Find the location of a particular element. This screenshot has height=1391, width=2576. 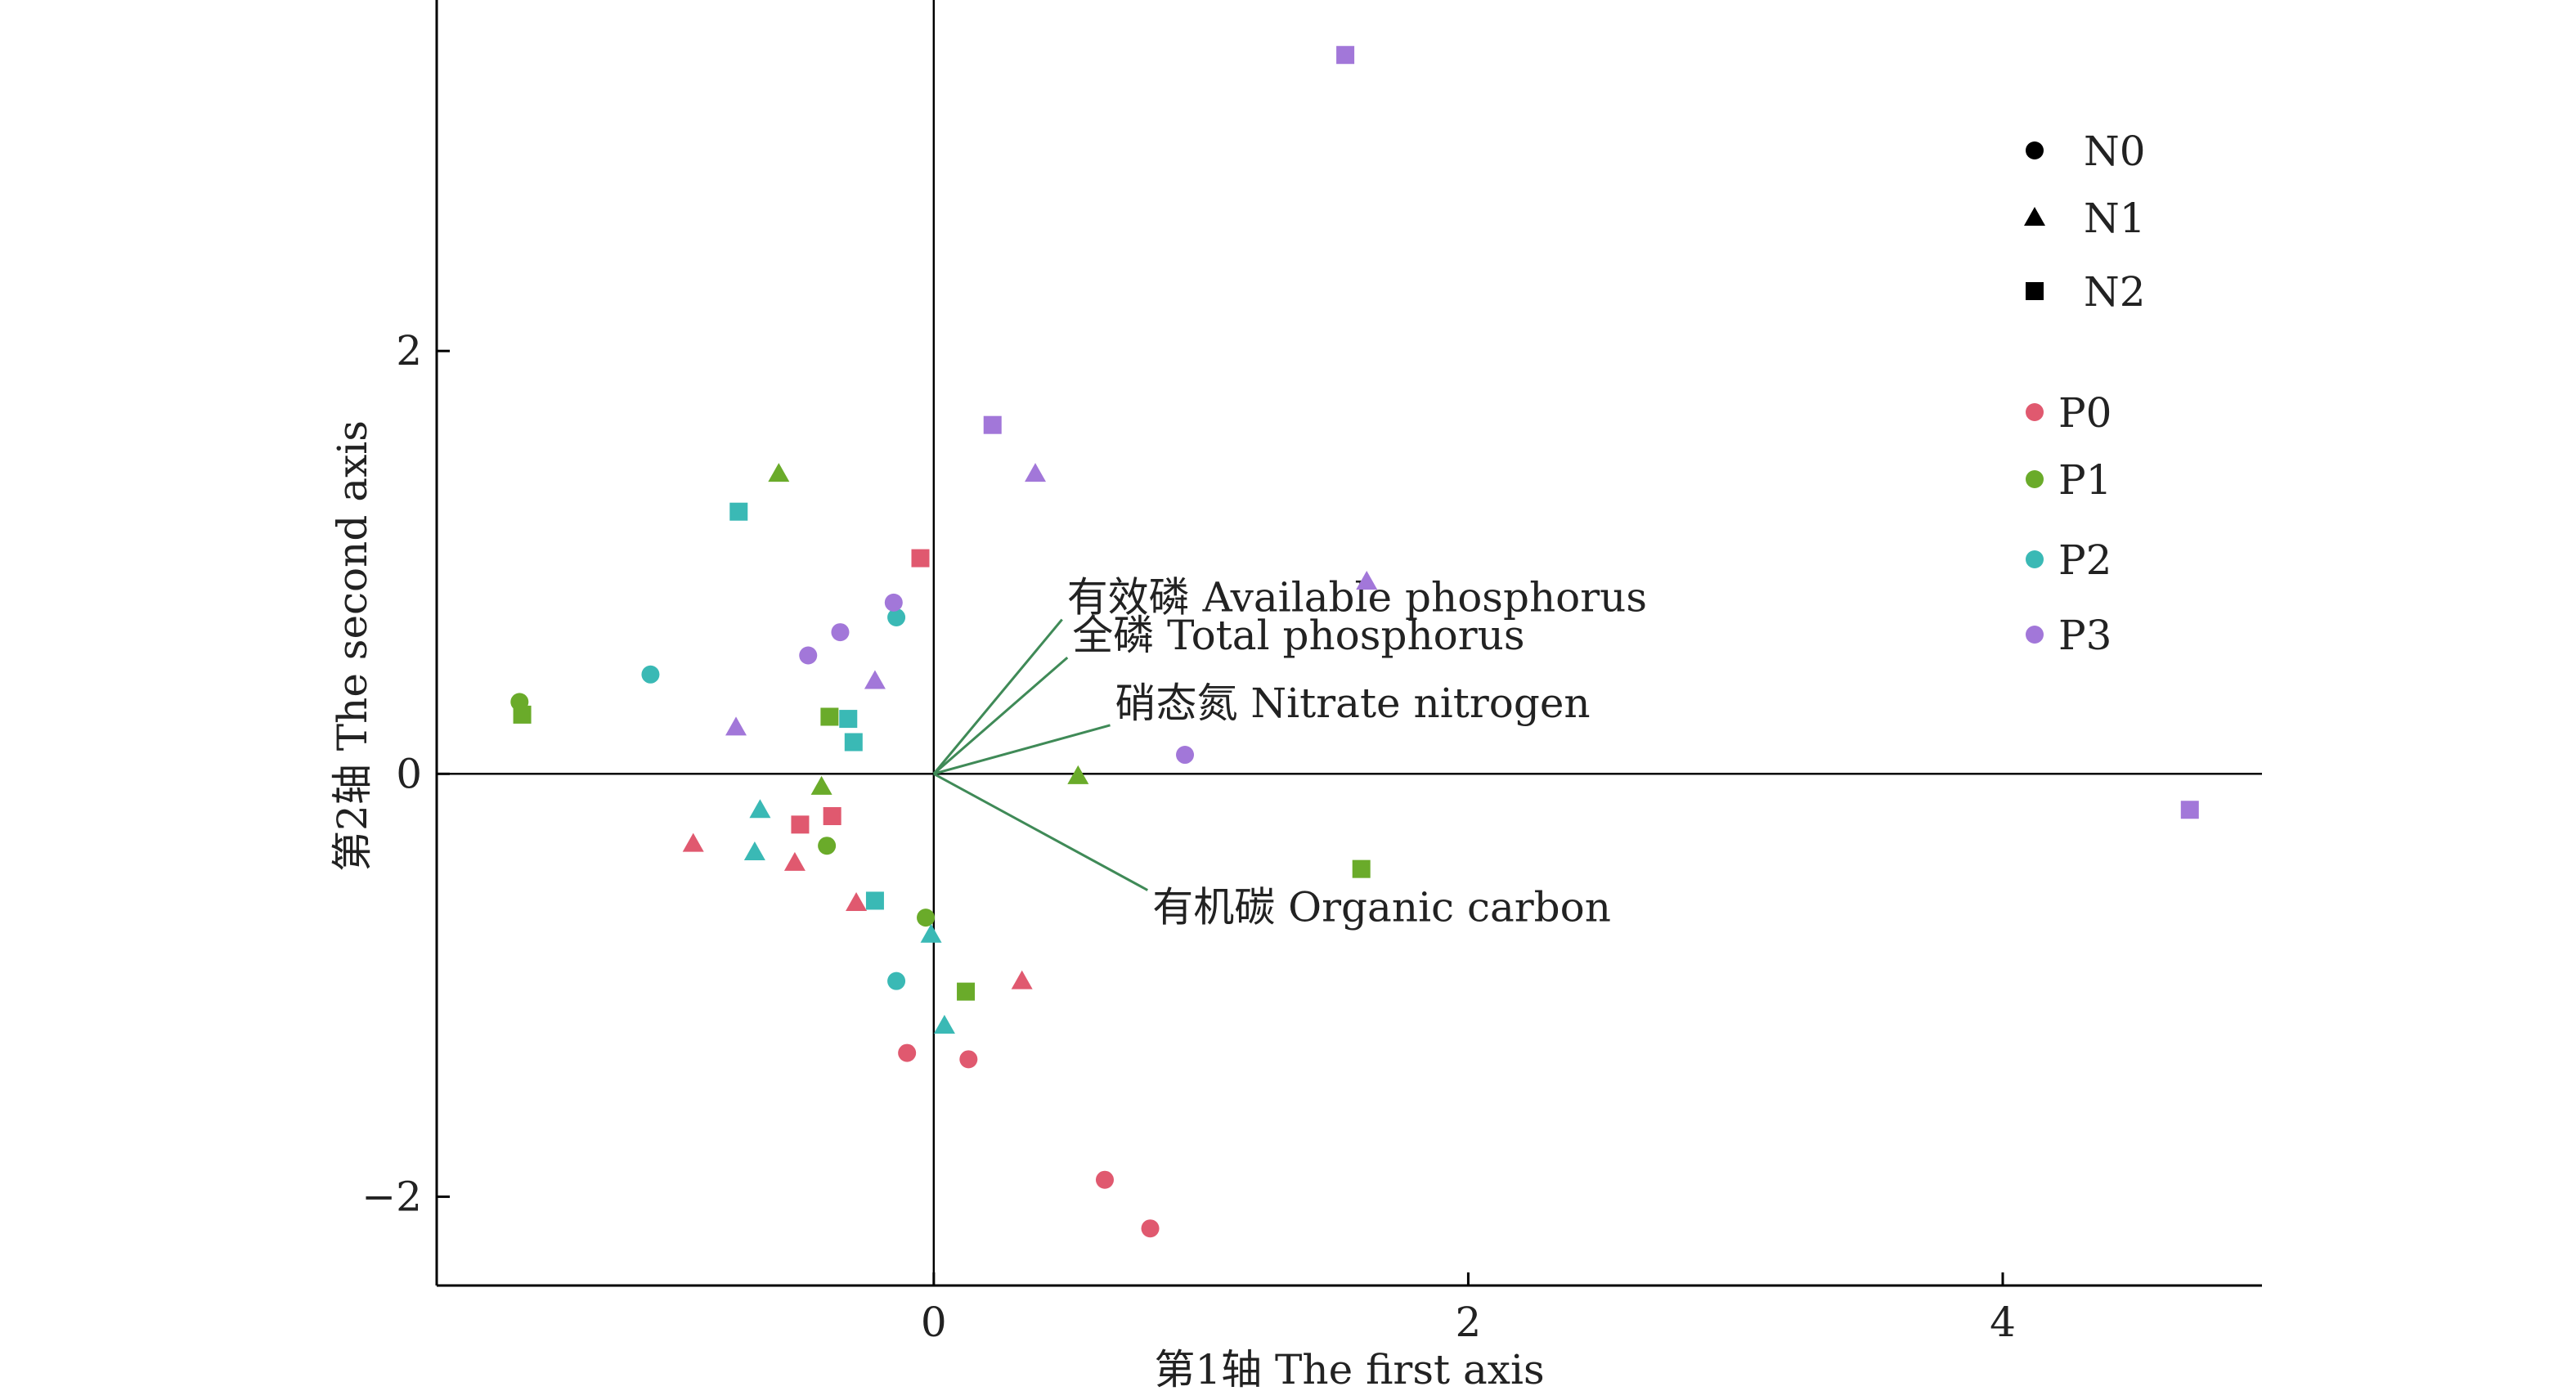

legend-label: P1 is located at coordinates (2085, 480).